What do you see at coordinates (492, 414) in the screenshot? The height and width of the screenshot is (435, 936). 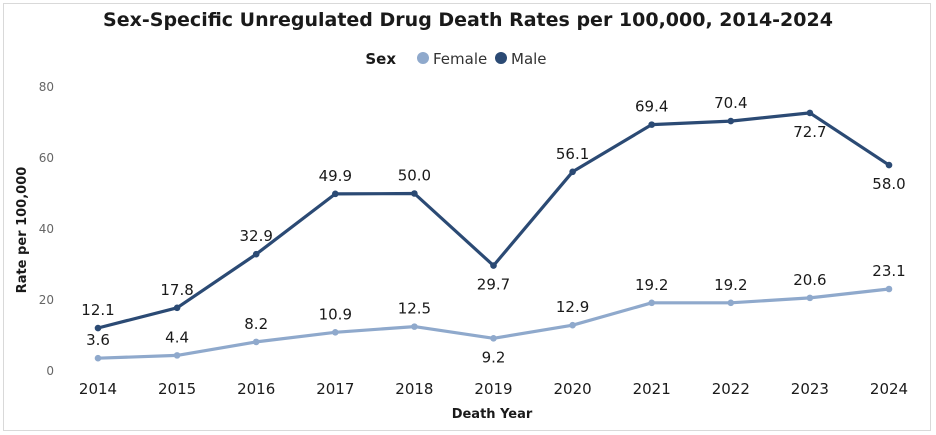 I see `x-axis-label: Death Year` at bounding box center [492, 414].